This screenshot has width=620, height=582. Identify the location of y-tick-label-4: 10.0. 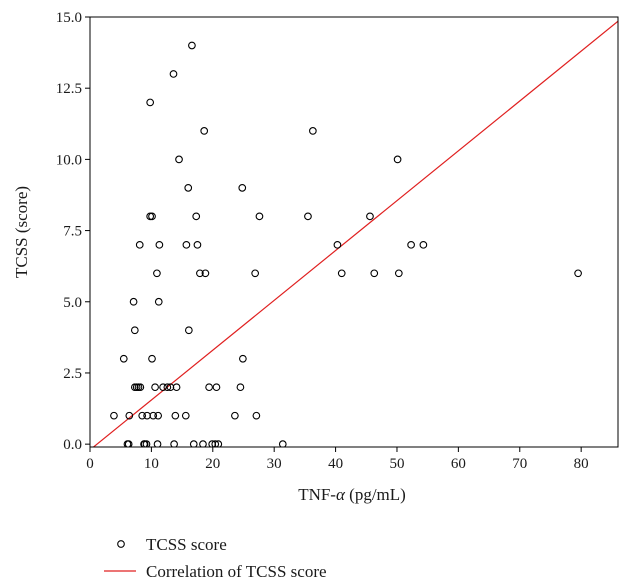
(69, 160).